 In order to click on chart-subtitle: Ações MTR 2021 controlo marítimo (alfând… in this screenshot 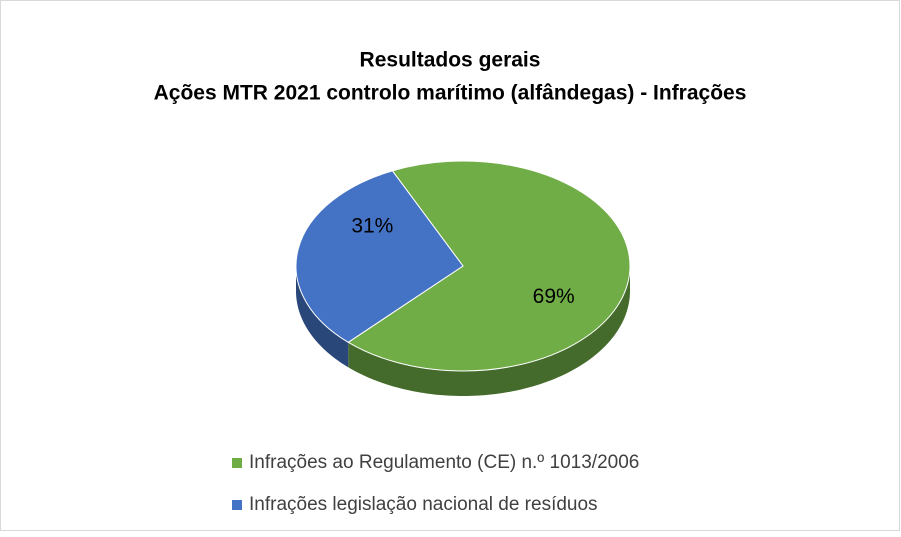, I will do `click(450, 93)`.